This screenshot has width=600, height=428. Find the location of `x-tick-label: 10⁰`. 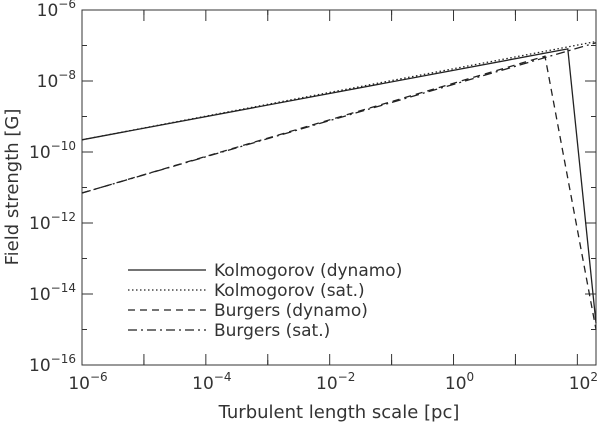

x-tick-label: 10⁰ is located at coordinates (459, 382).